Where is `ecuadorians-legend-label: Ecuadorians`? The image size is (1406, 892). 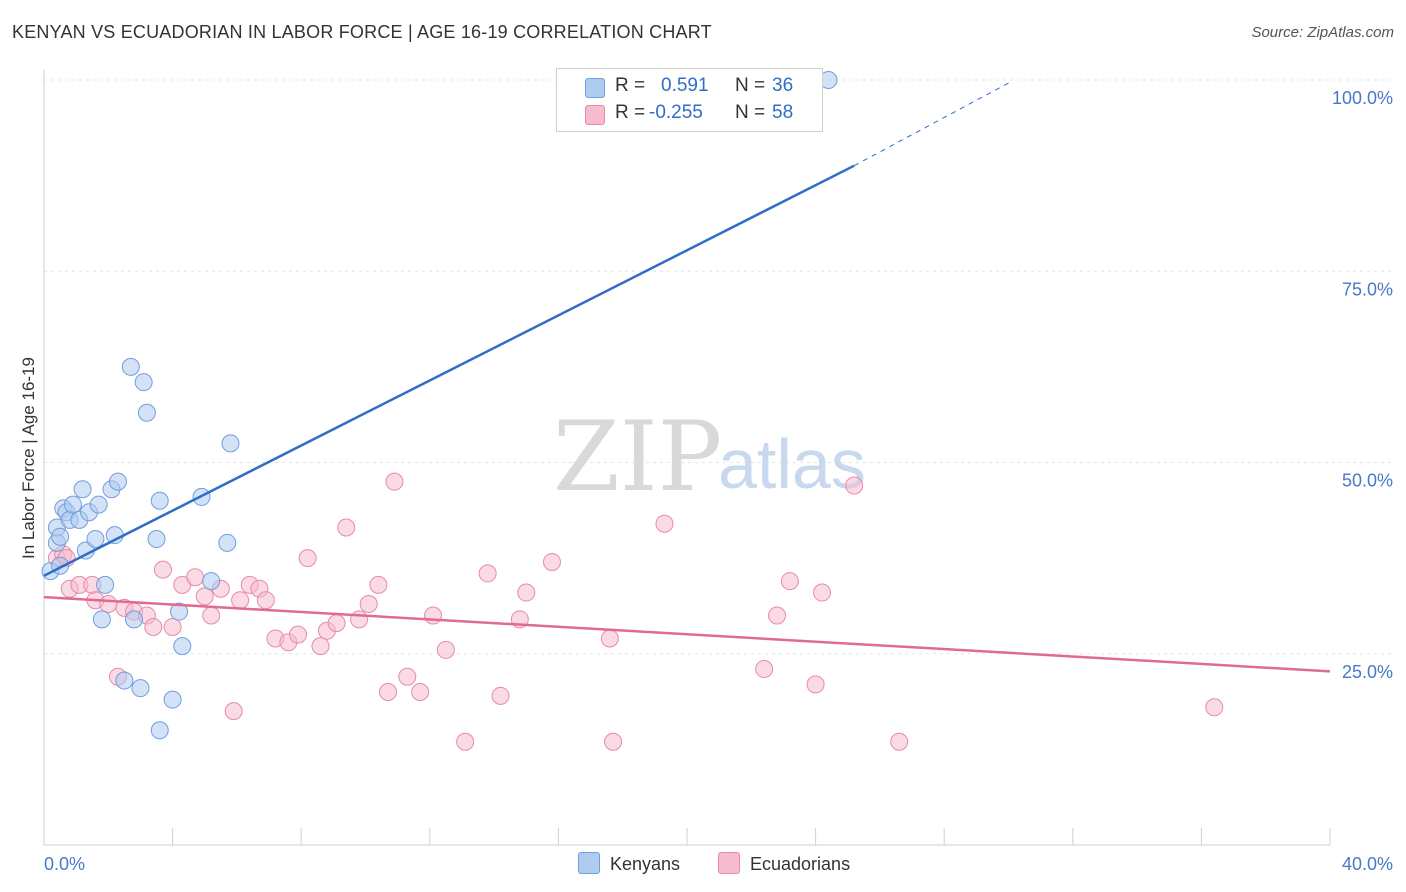 ecuadorians-legend-label: Ecuadorians is located at coordinates (800, 864).